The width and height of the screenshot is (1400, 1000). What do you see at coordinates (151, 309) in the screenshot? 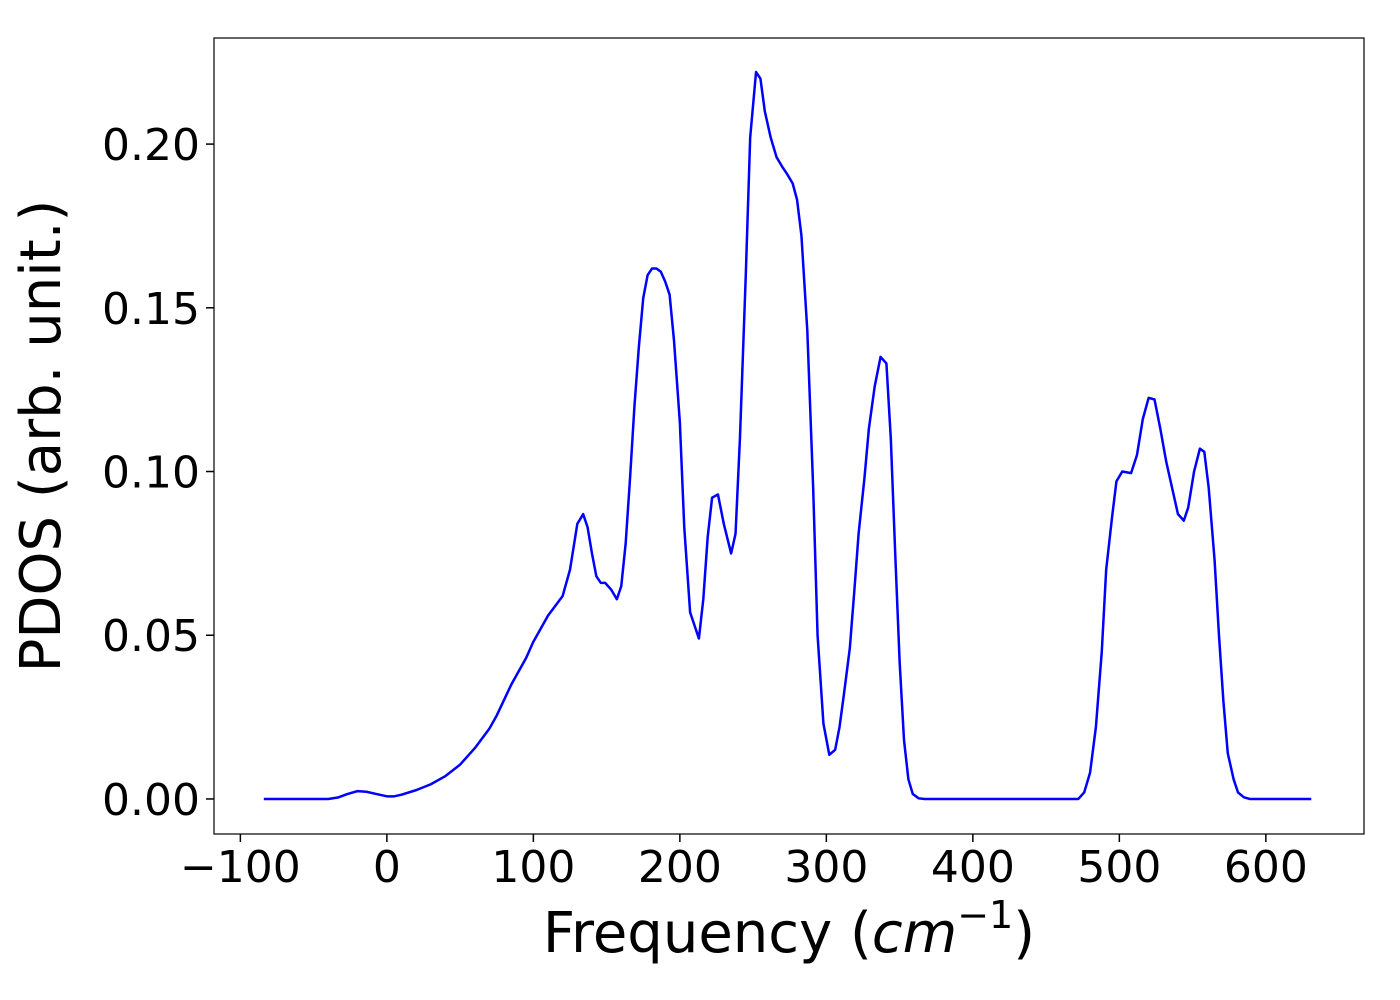
I see `y-tick-label: 0.15` at bounding box center [151, 309].